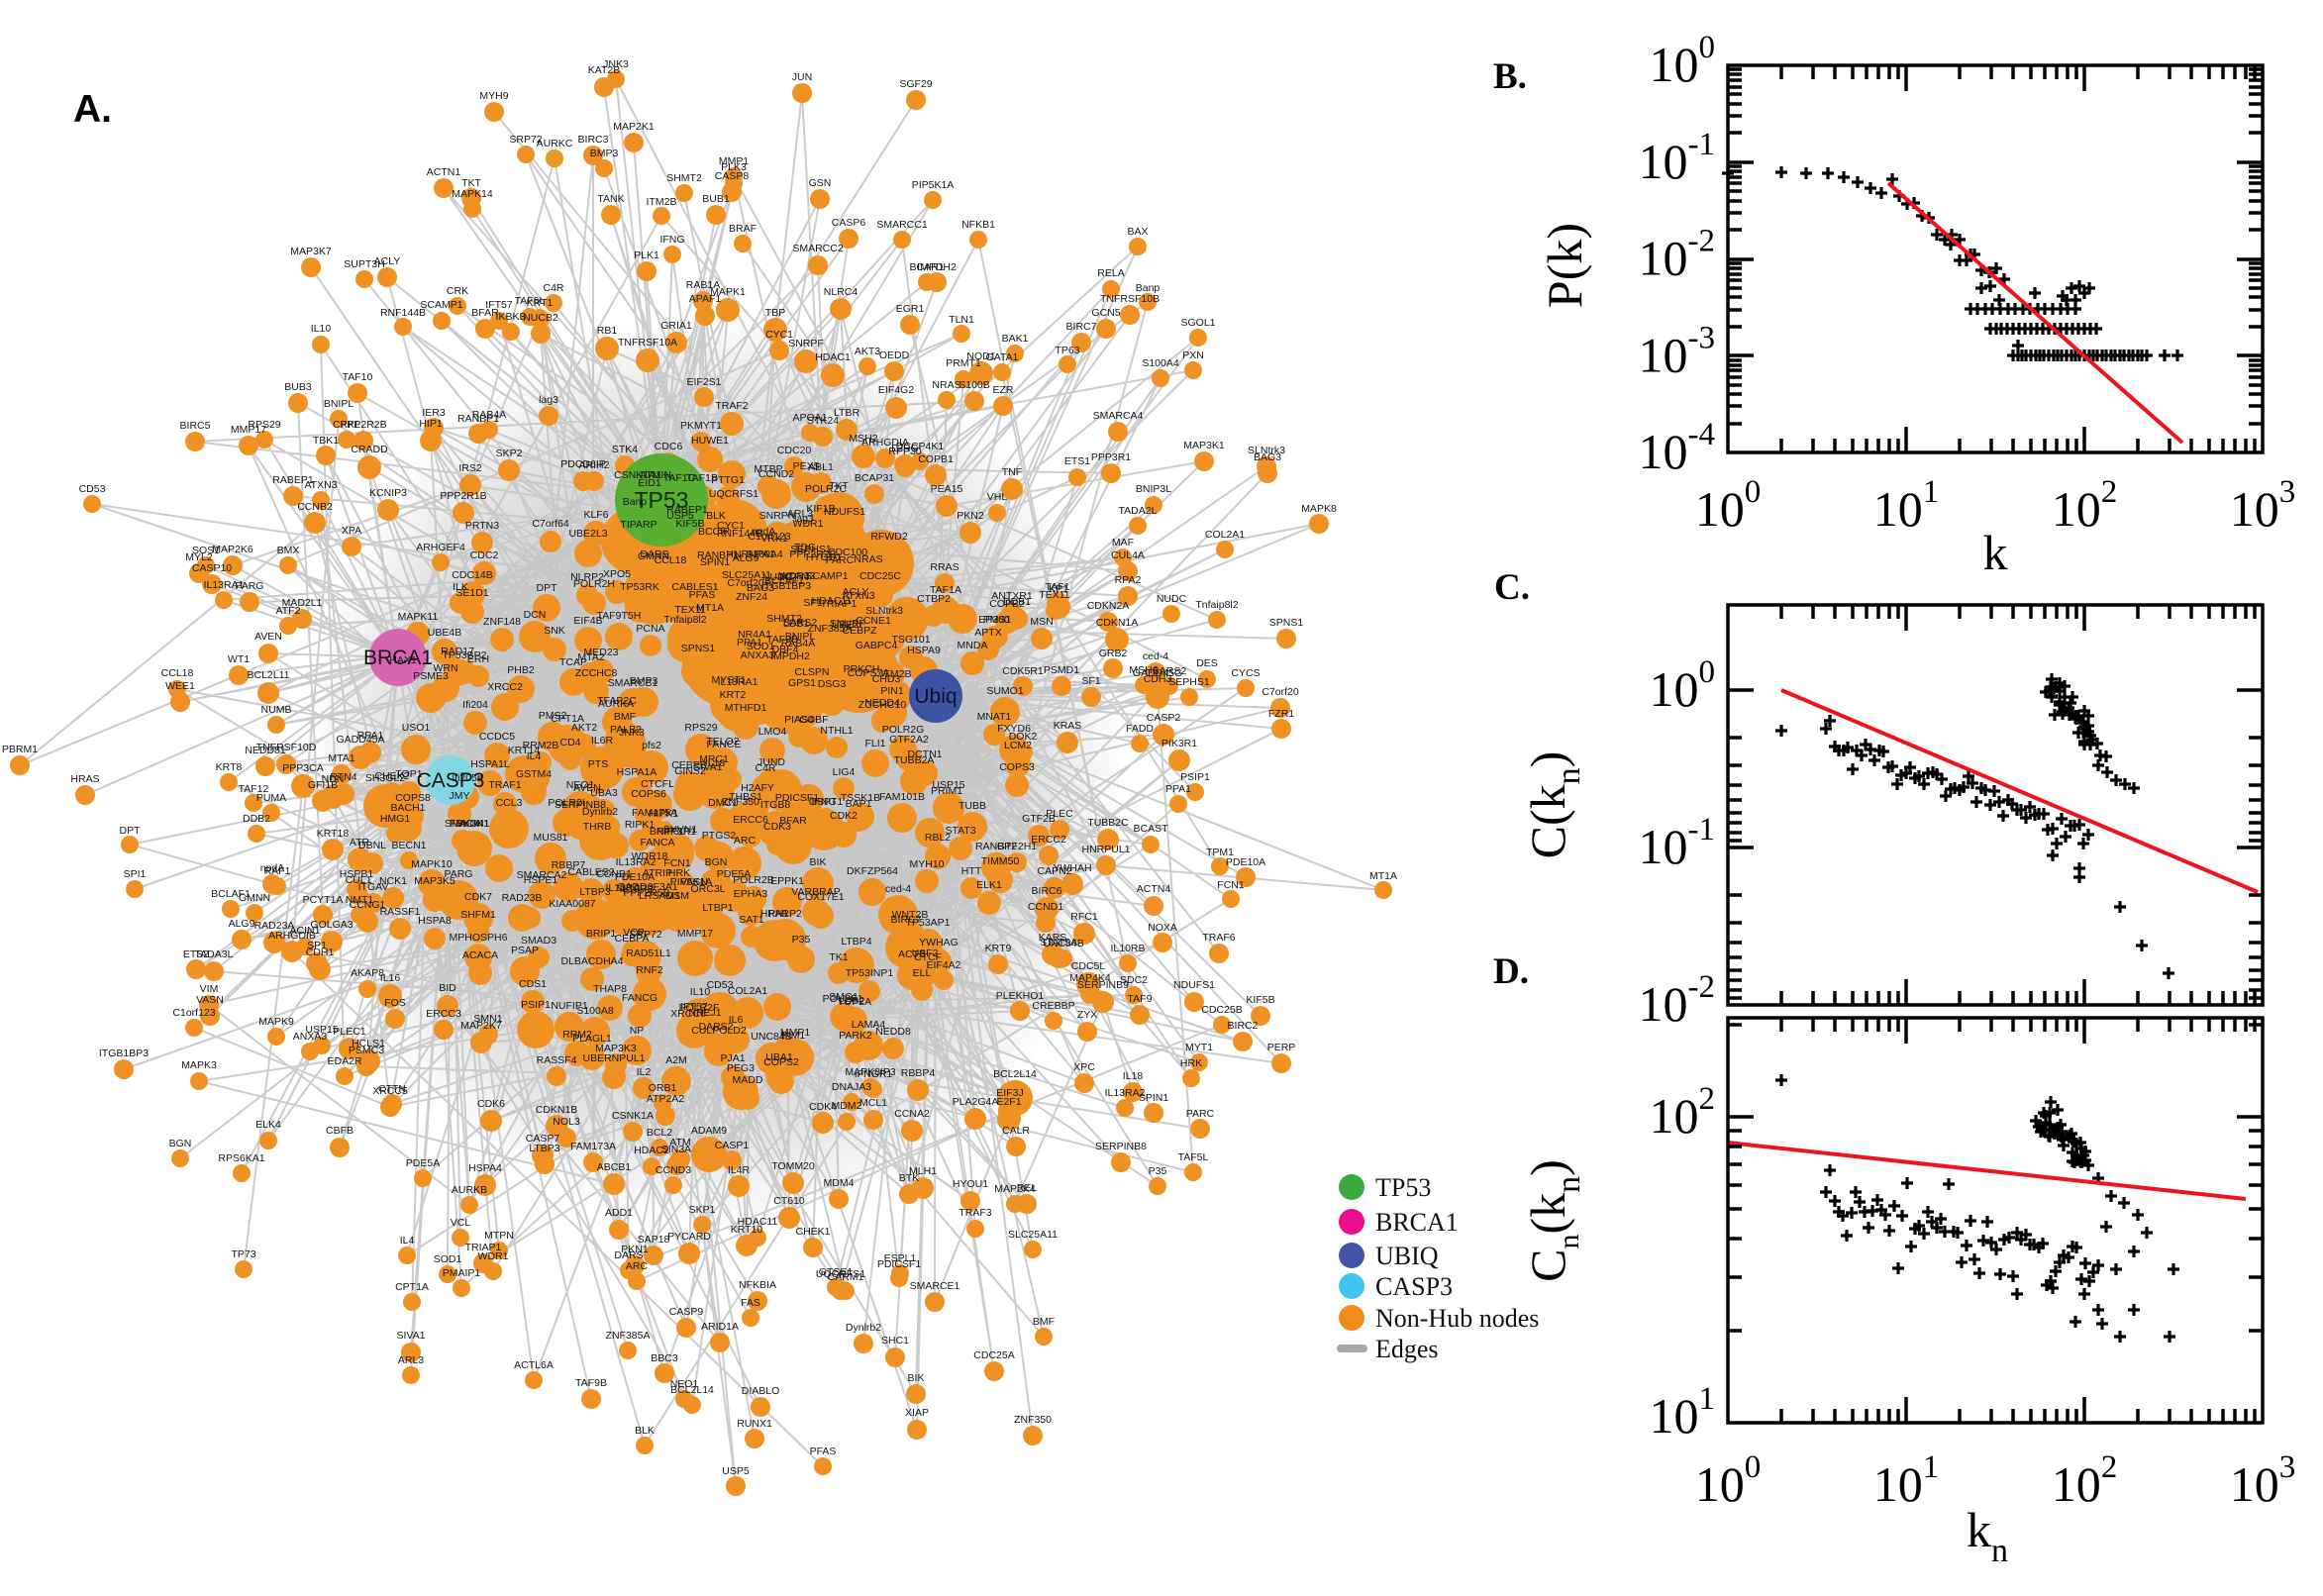  What do you see at coordinates (701, 992) in the screenshot?
I see `svg-text: IL10` at bounding box center [701, 992].